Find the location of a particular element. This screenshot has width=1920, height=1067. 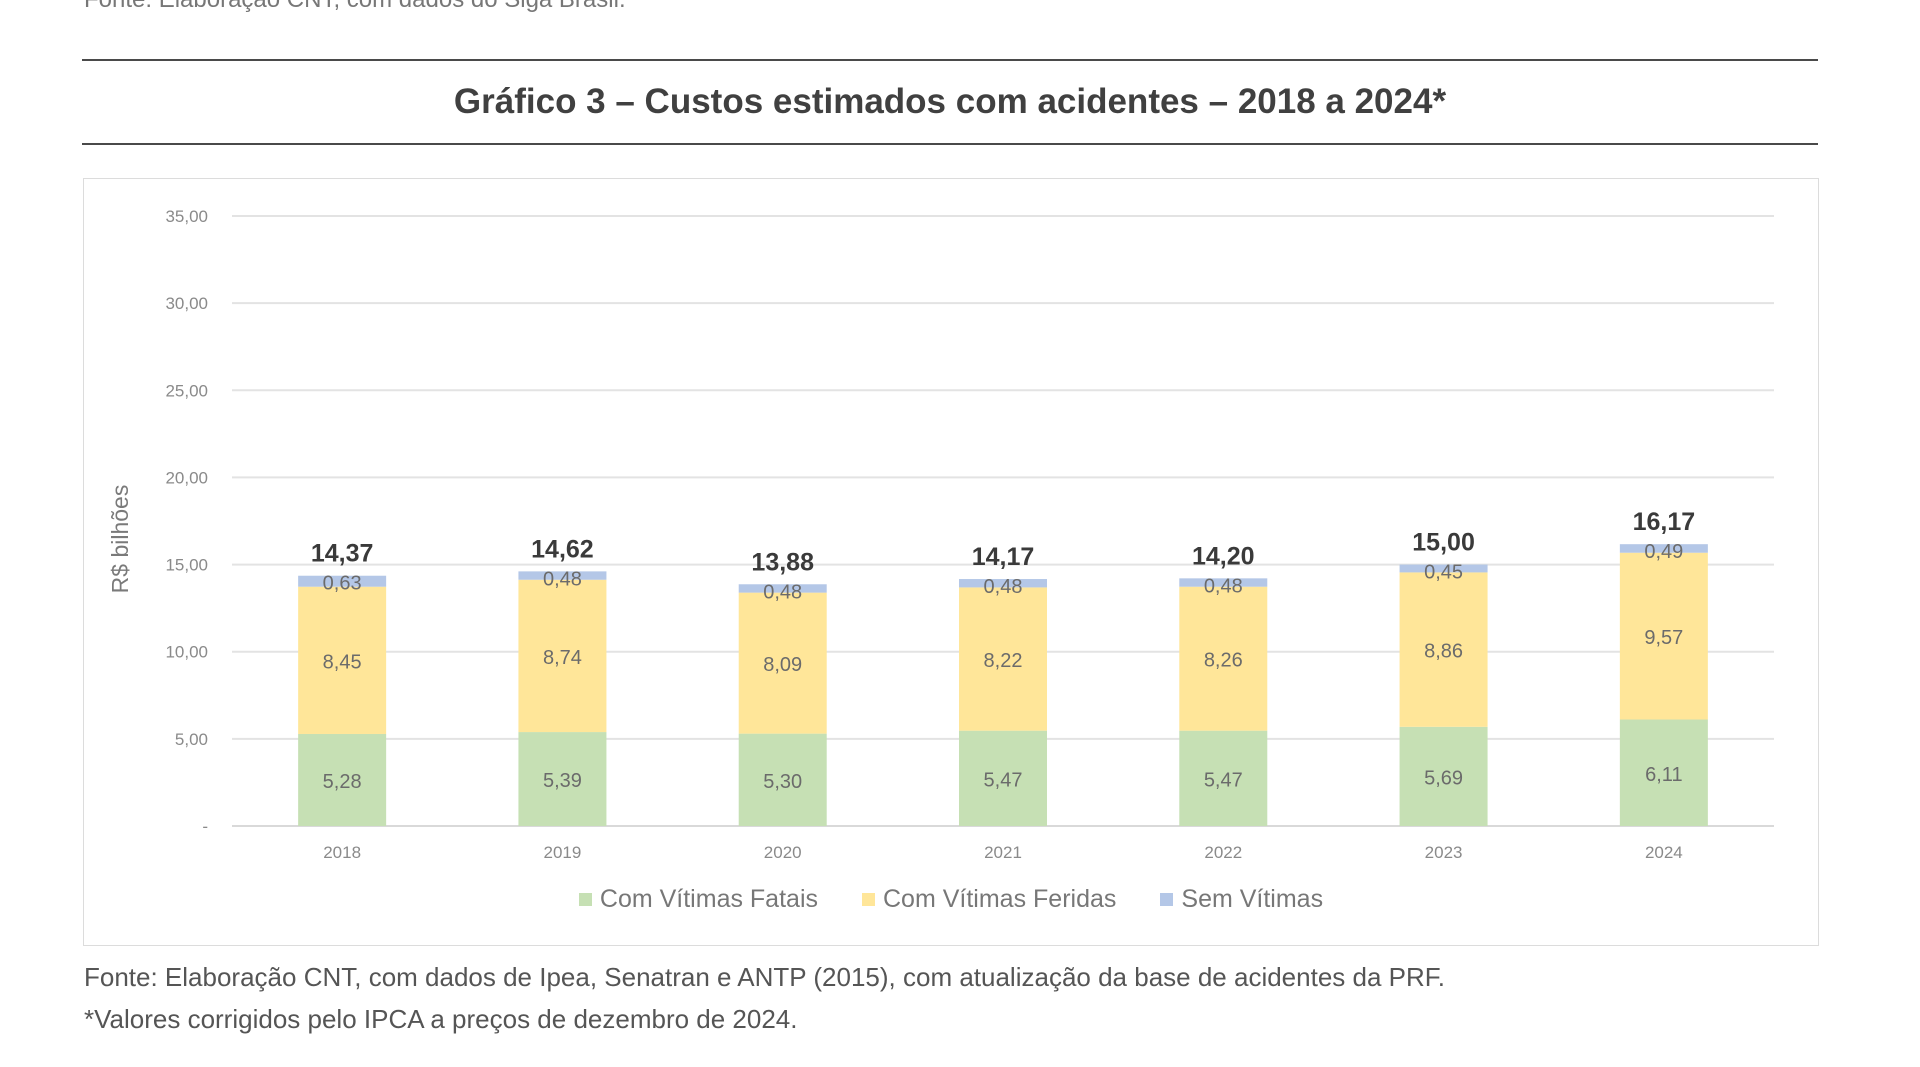

legend-item: Sem Vítimas is located at coordinates (1241, 899).